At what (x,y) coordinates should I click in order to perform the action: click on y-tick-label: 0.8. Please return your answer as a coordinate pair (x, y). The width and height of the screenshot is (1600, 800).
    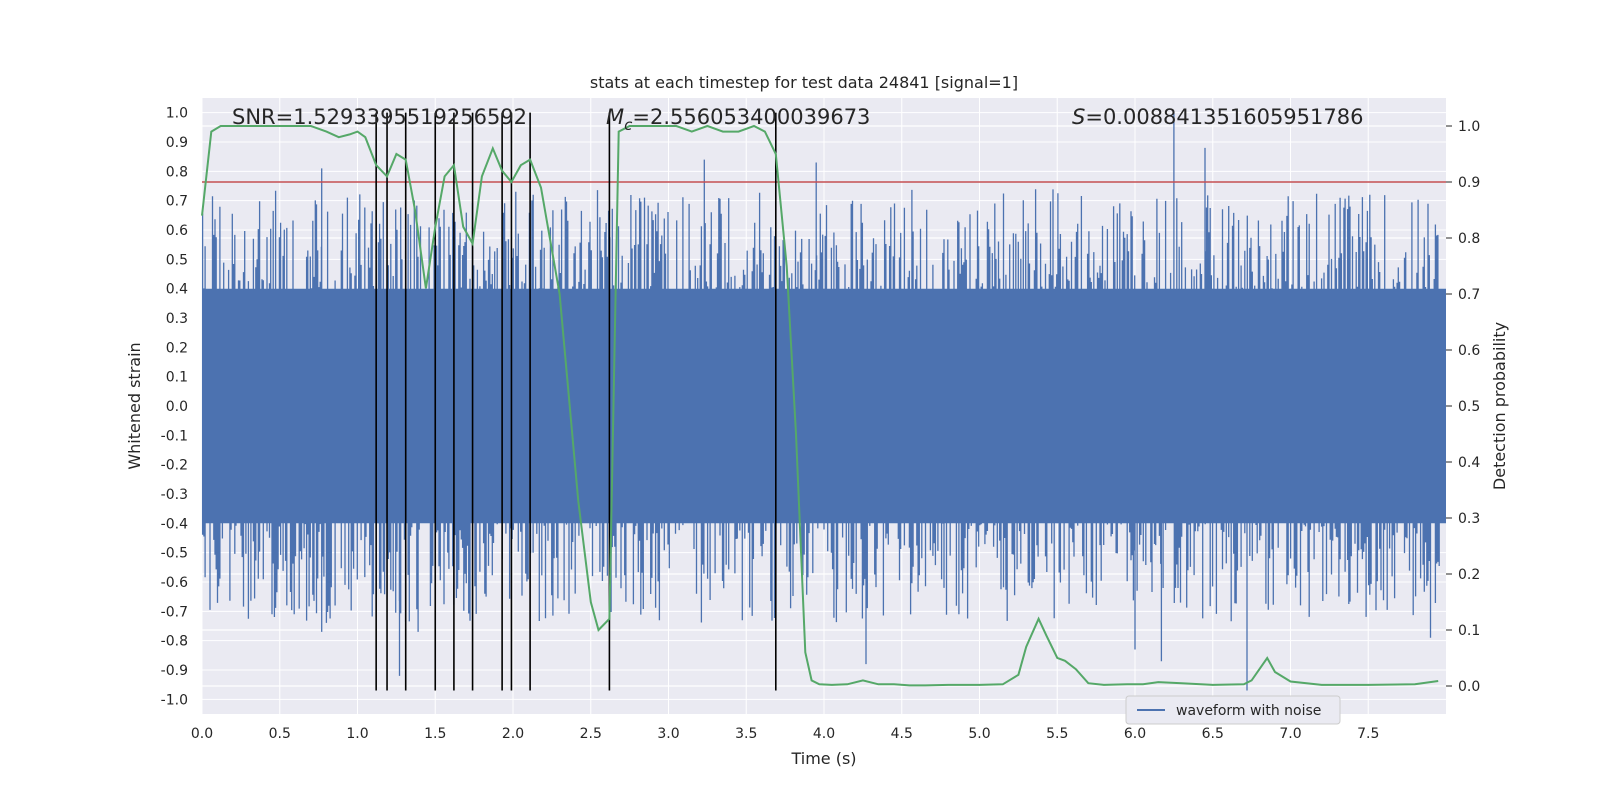
    Looking at the image, I should click on (177, 172).